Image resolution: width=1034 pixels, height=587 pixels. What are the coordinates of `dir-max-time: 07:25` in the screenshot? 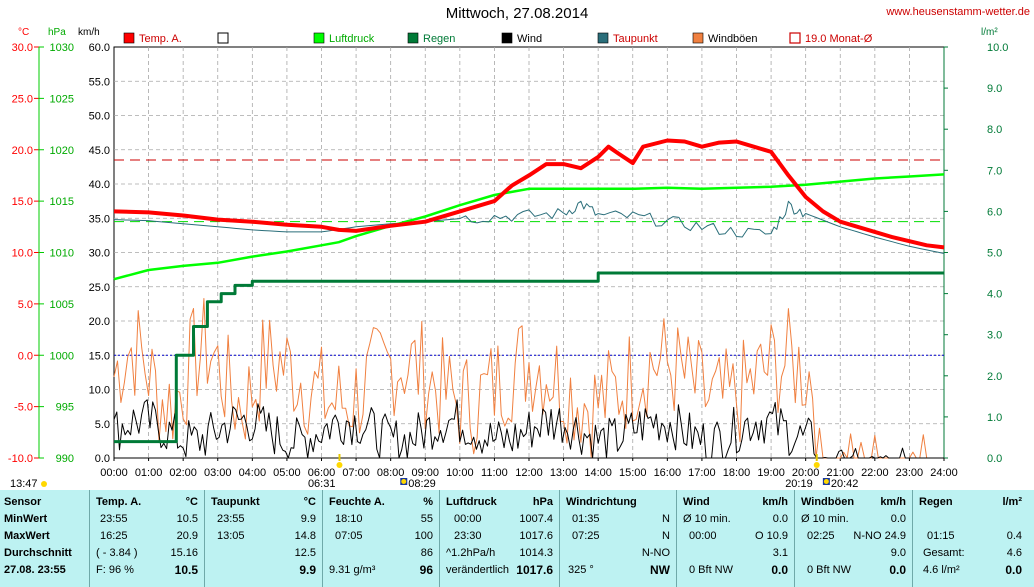 It's located at (586, 536).